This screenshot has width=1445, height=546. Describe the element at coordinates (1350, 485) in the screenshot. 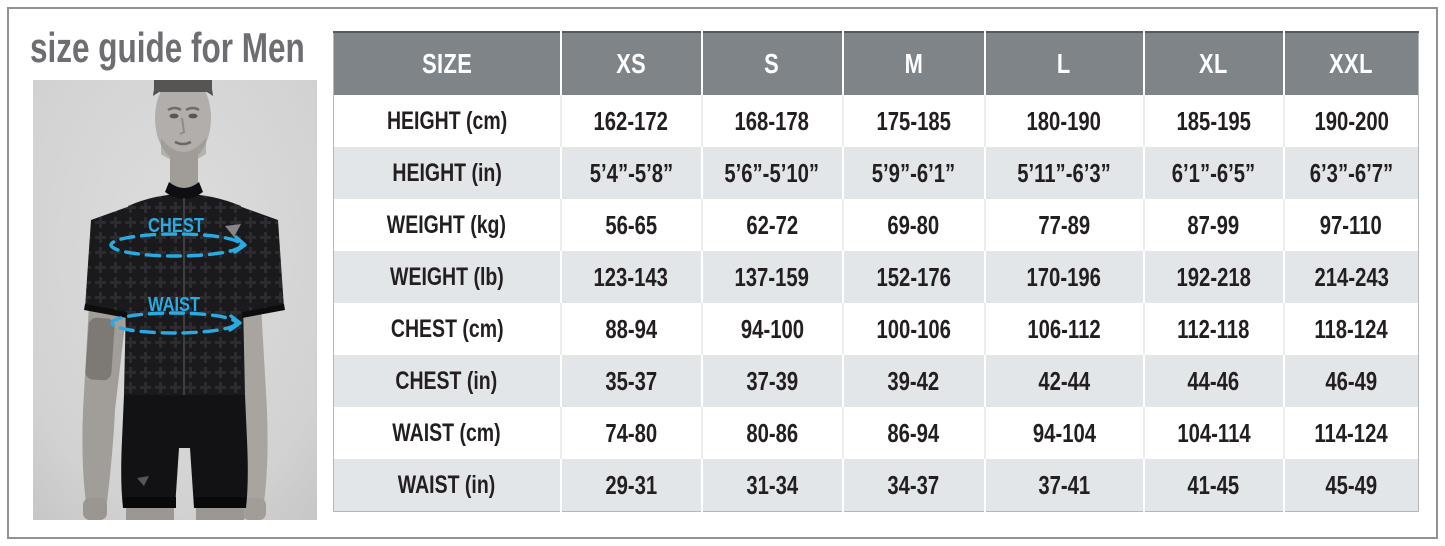

I see `cell-value: 45-49` at that location.